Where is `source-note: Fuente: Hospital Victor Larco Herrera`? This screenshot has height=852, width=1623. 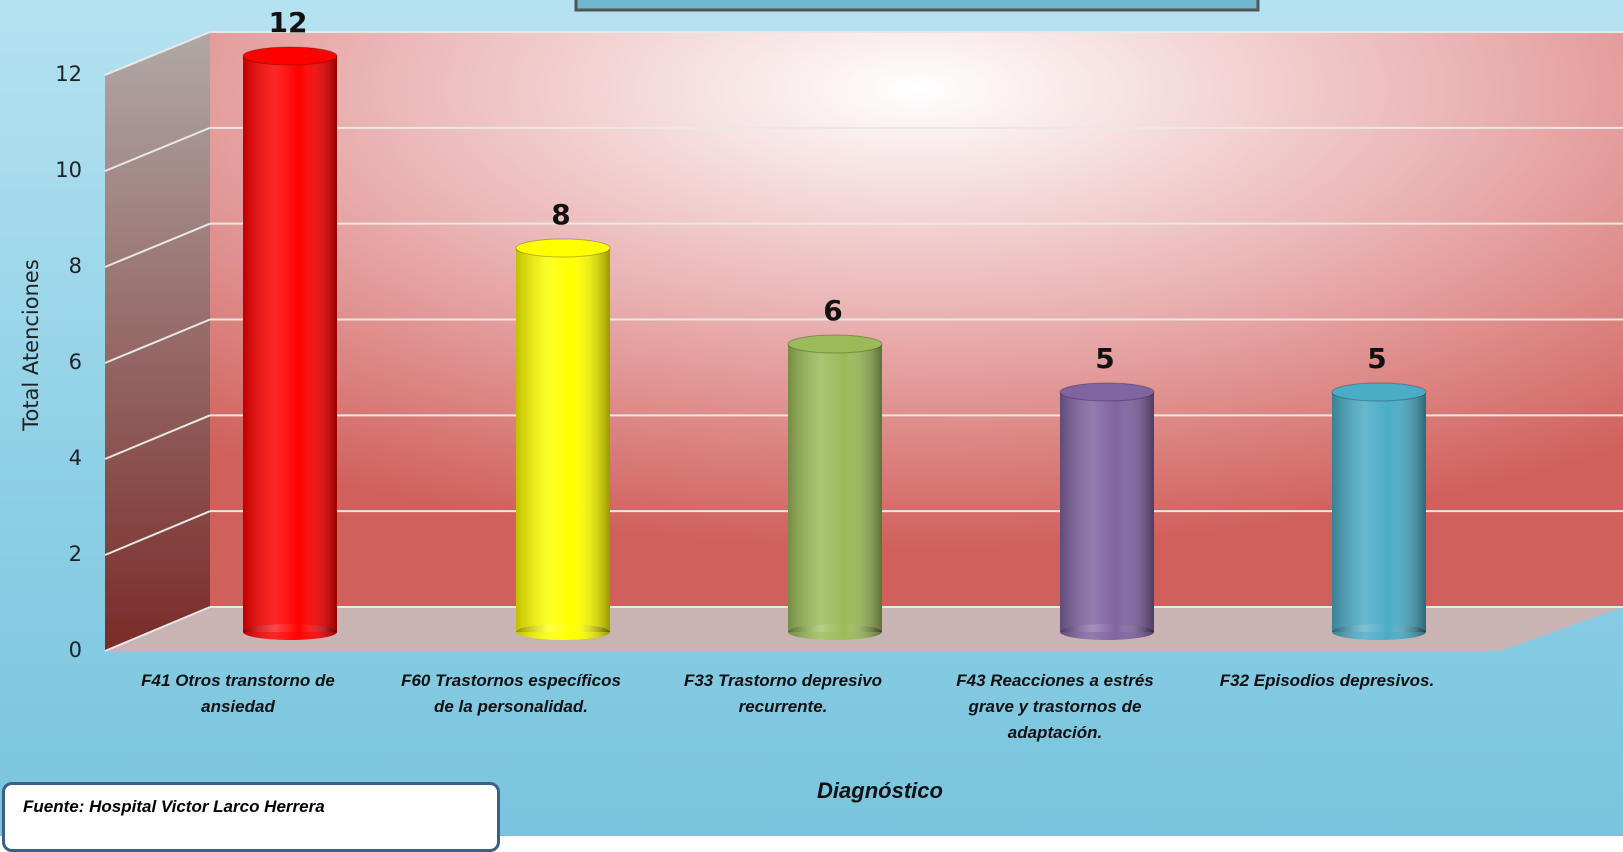 source-note: Fuente: Hospital Victor Larco Herrera is located at coordinates (251, 817).